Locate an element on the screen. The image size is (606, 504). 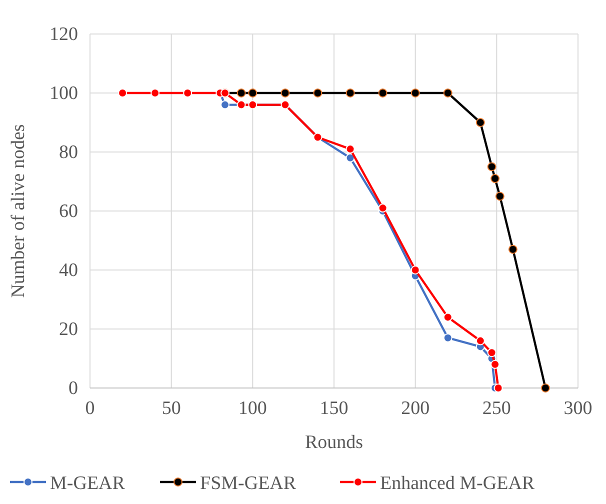
x-tick-label: 300 is located at coordinates (578, 408).